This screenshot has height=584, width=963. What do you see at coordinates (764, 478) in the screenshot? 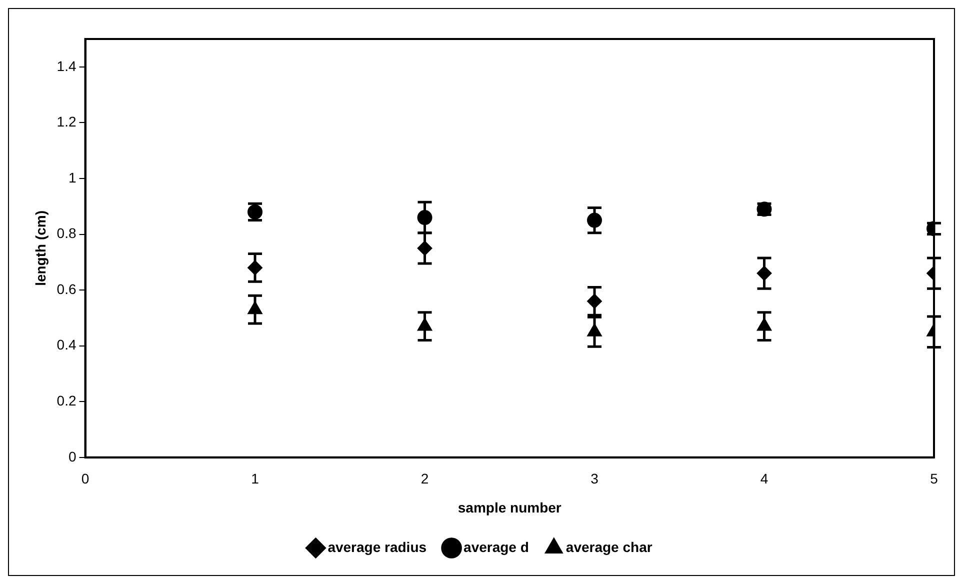
I see `x-tick-label: 4` at bounding box center [764, 478].